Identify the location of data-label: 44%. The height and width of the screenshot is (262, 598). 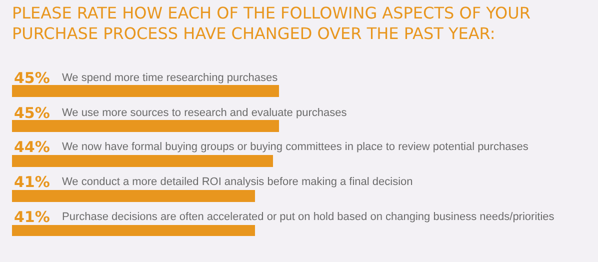
(32, 147).